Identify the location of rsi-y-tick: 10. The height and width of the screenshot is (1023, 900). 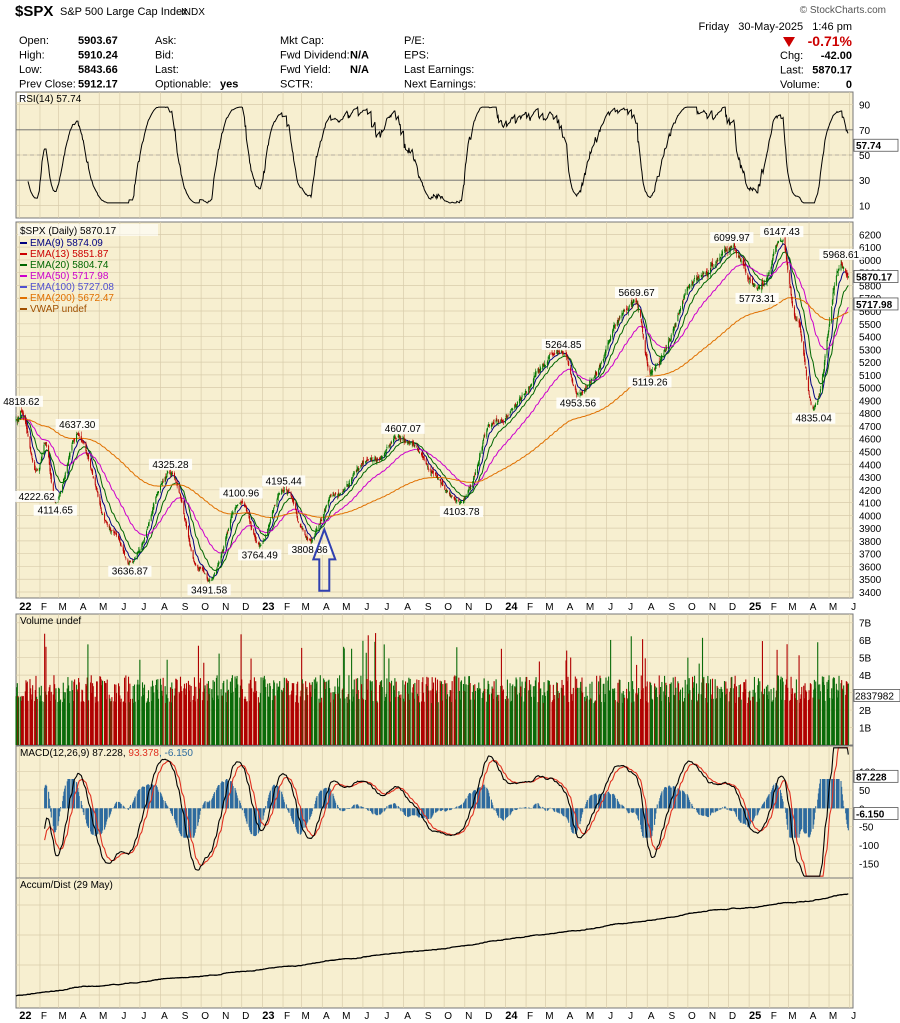
(865, 206).